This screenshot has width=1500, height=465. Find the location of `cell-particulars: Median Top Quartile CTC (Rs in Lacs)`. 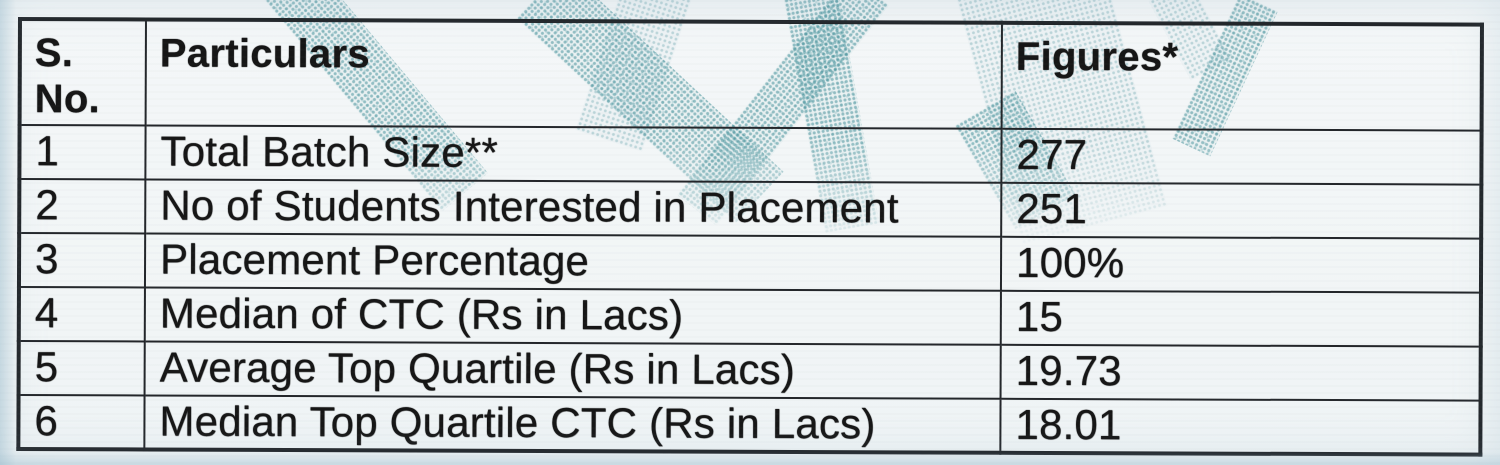

cell-particulars: Median Top Quartile CTC (Rs in Lacs) is located at coordinates (572, 424).